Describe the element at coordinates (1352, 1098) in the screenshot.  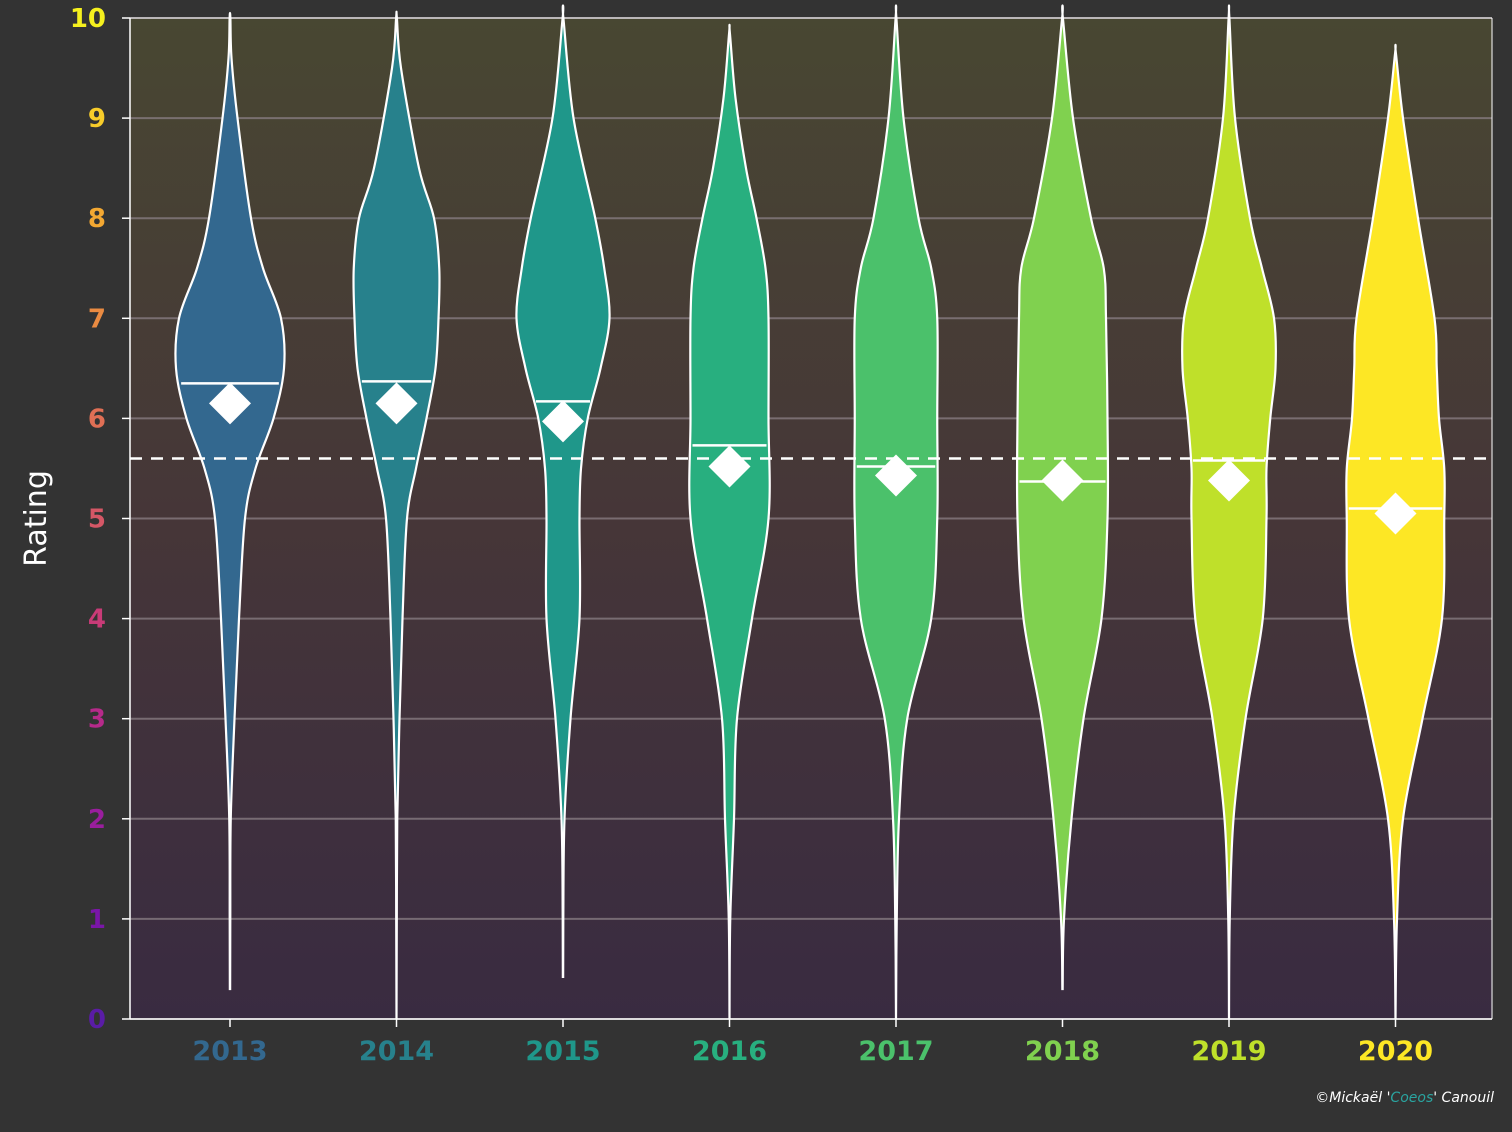
I see `credit-prefix: ©Mickaël '` at that location.